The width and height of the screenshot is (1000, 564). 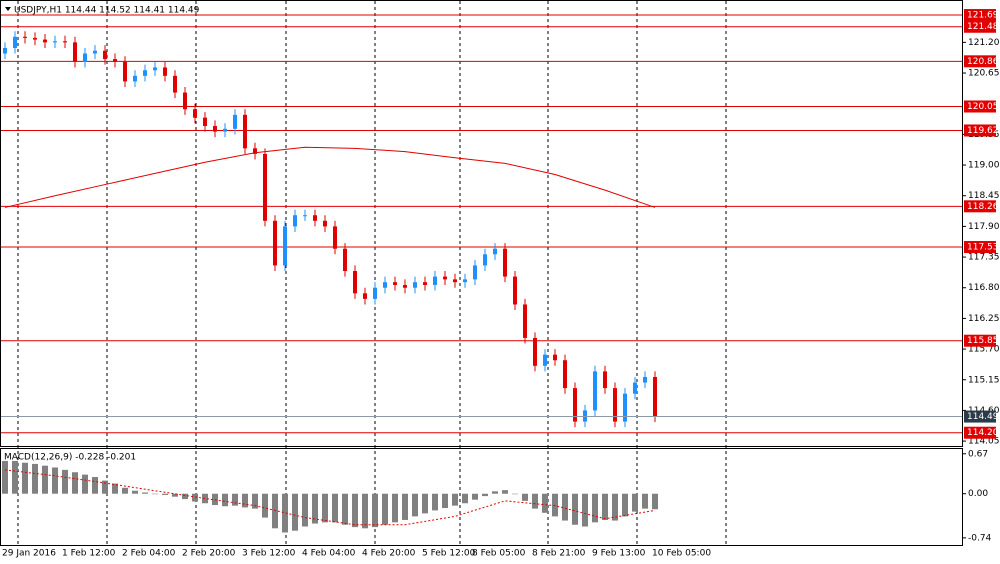 What do you see at coordinates (983, 341) in the screenshot?
I see `level-label: 115.85` at bounding box center [983, 341].